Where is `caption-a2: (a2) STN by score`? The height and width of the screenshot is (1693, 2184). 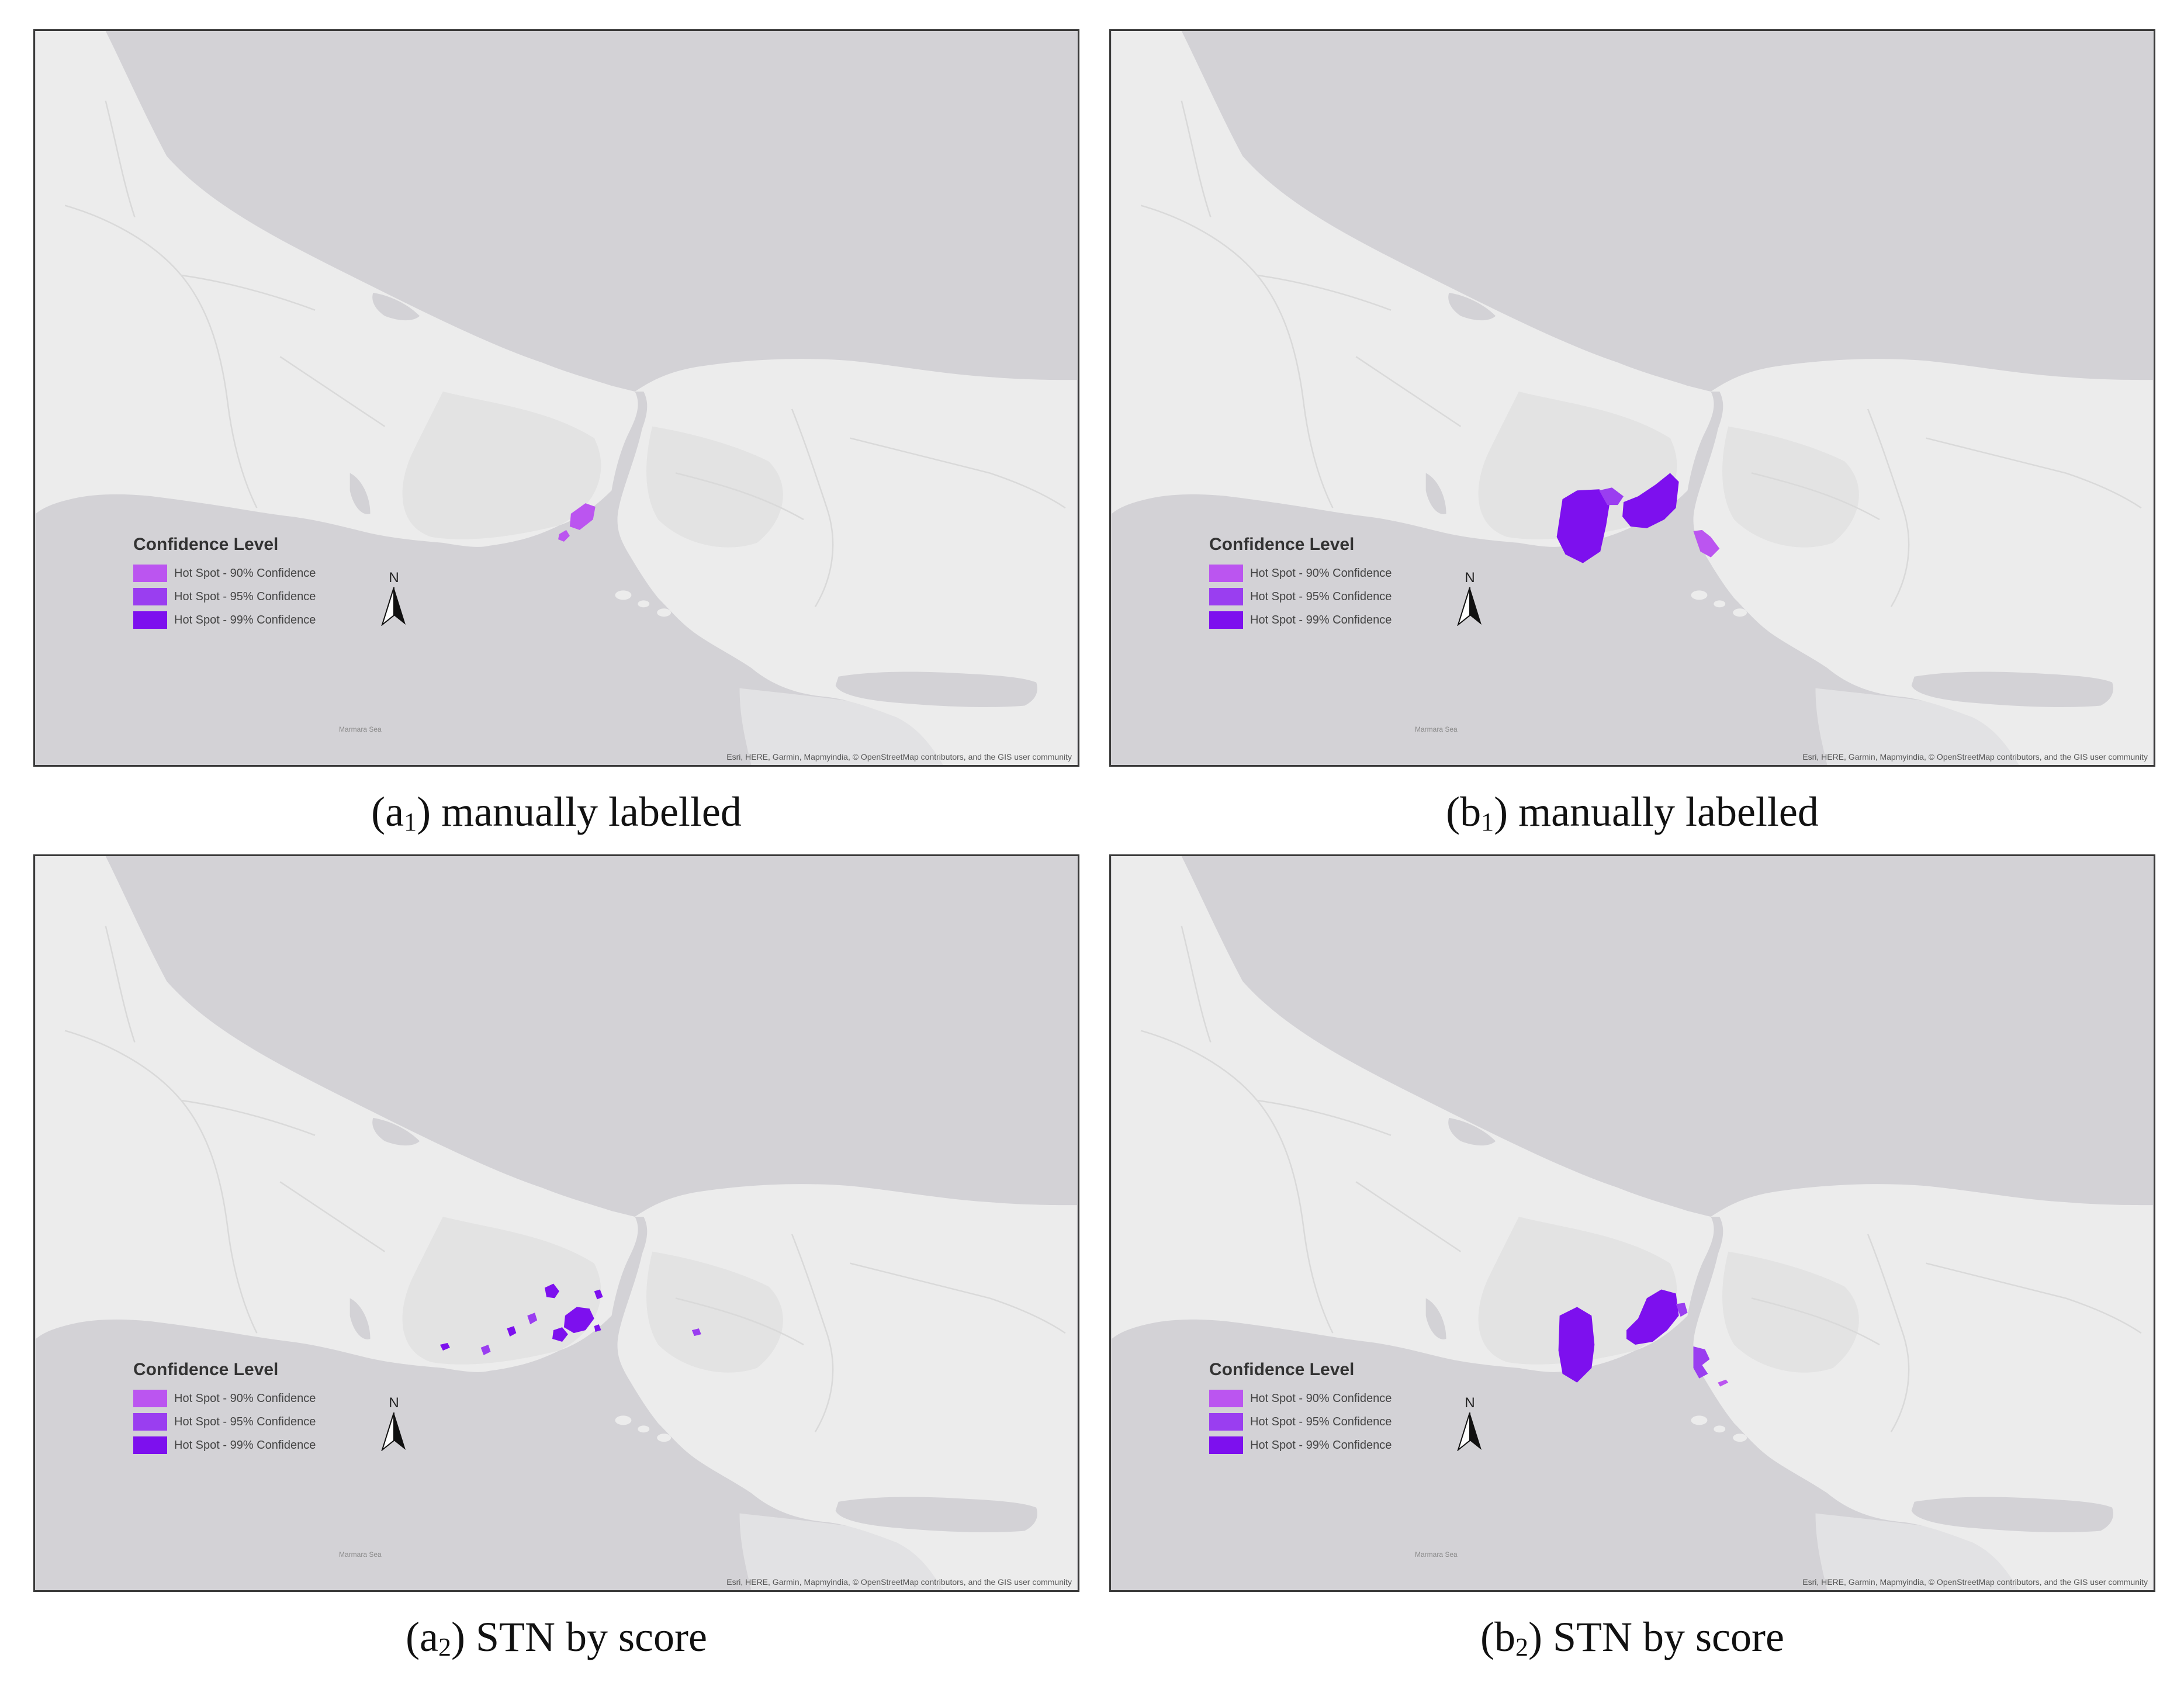
caption-a2: (a2) STN by score is located at coordinates (556, 1637).